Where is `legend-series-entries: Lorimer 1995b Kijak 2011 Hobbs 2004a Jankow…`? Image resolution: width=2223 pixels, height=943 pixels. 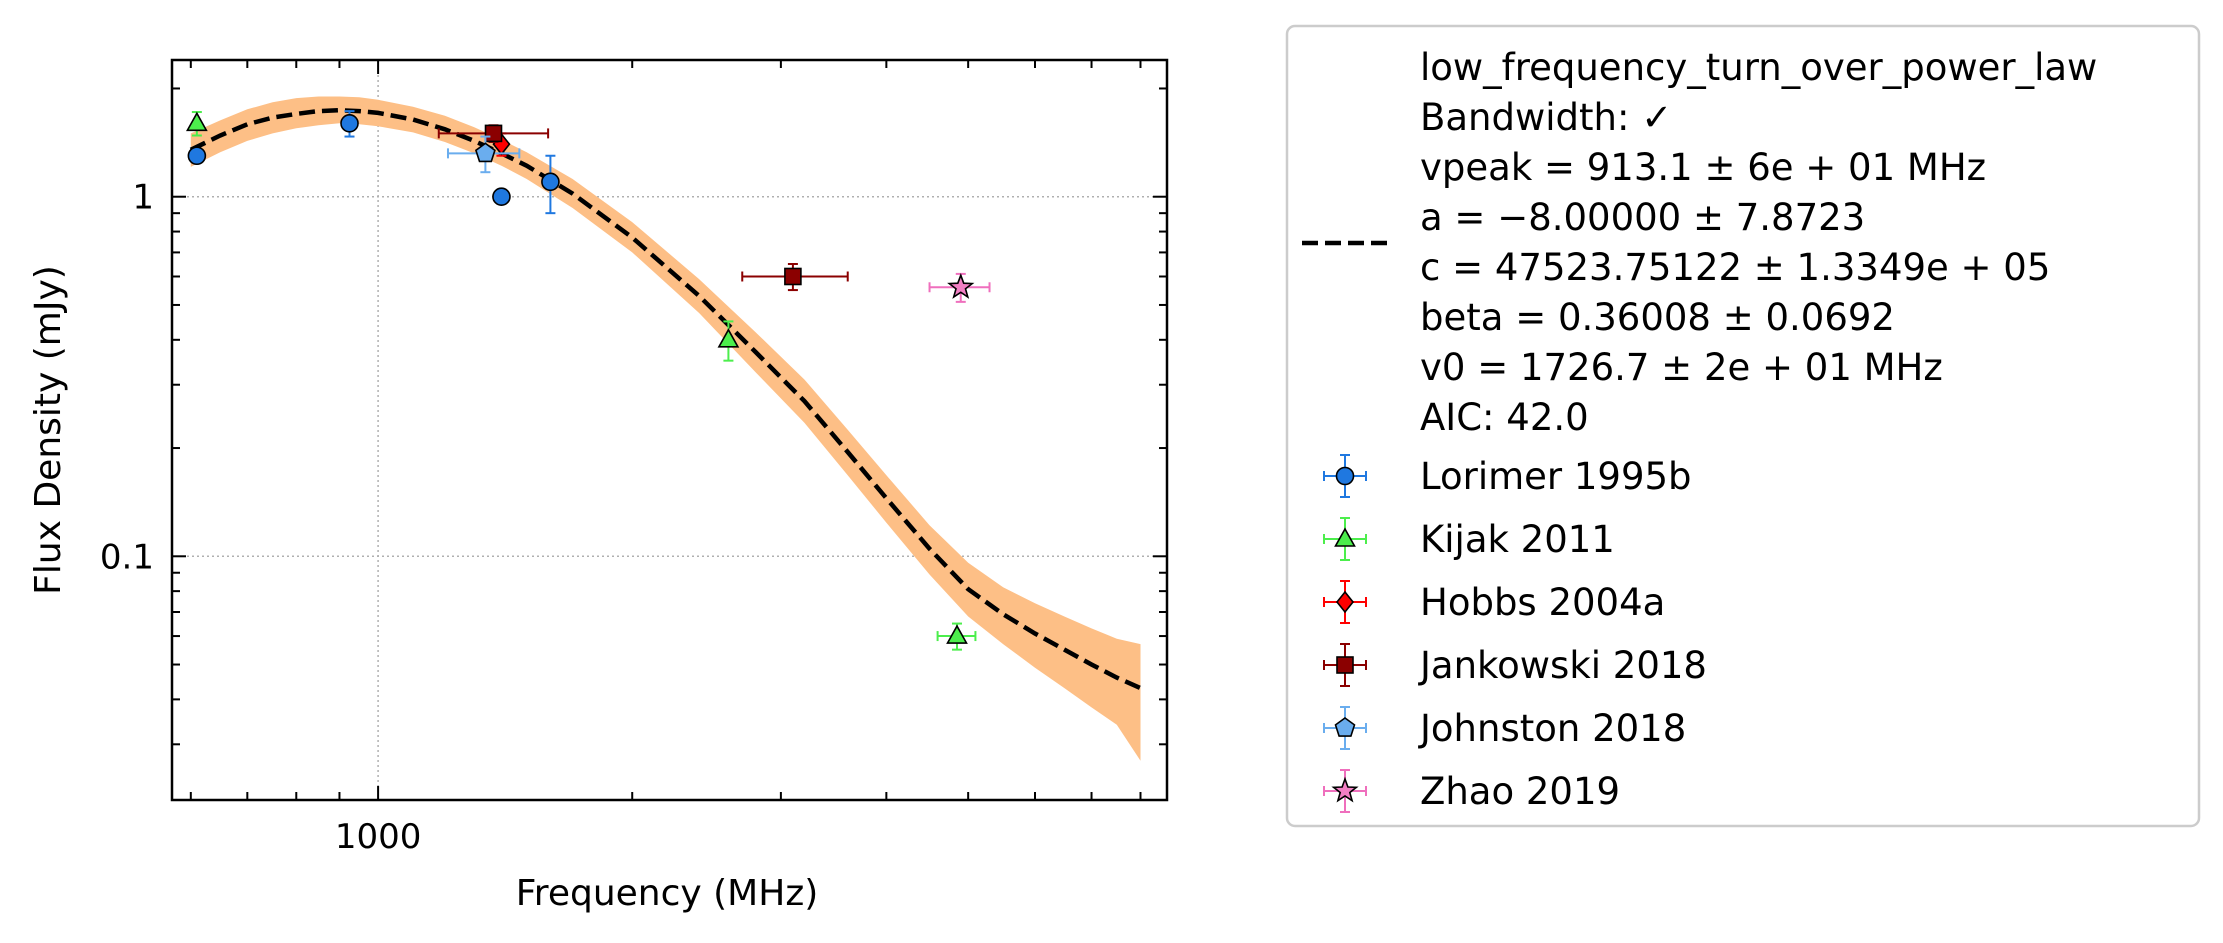 legend-series-entries: Lorimer 1995b Kijak 2011 Hobbs 2004a Jankow… is located at coordinates (1515, 633).